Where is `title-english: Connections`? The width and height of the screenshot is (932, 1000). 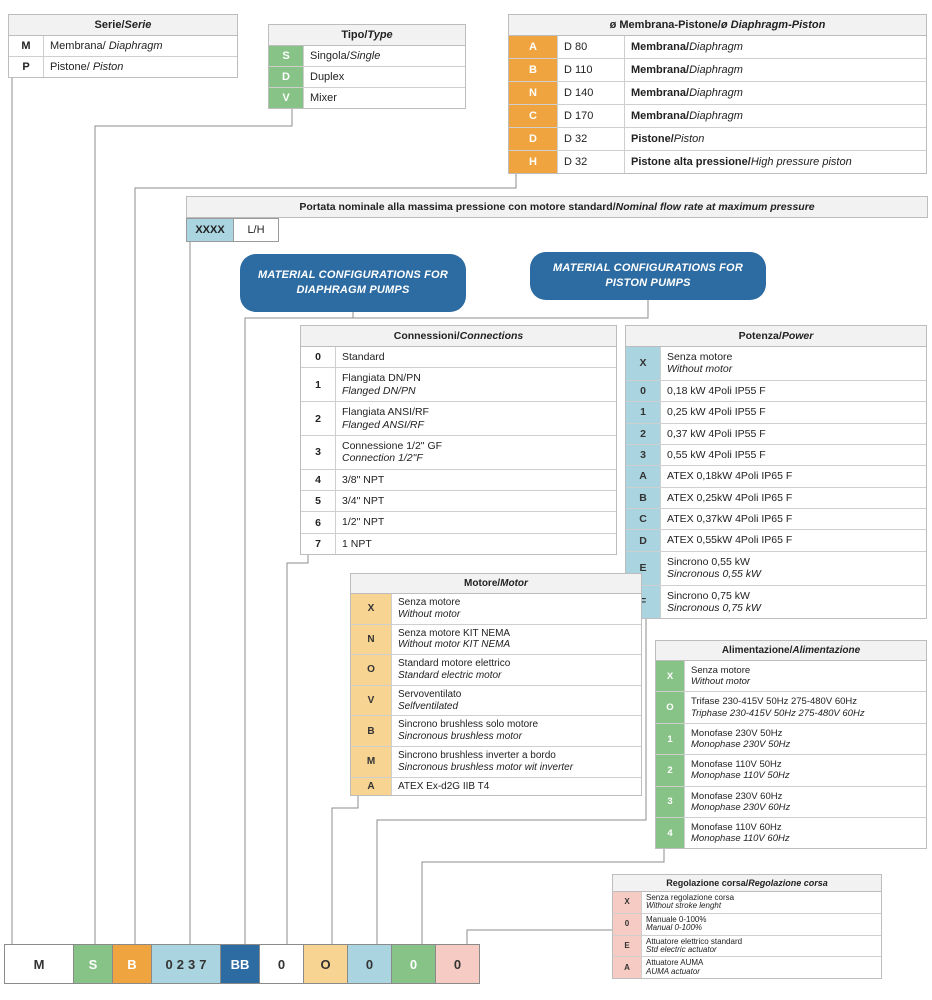
title-english: Connections is located at coordinates (491, 336).